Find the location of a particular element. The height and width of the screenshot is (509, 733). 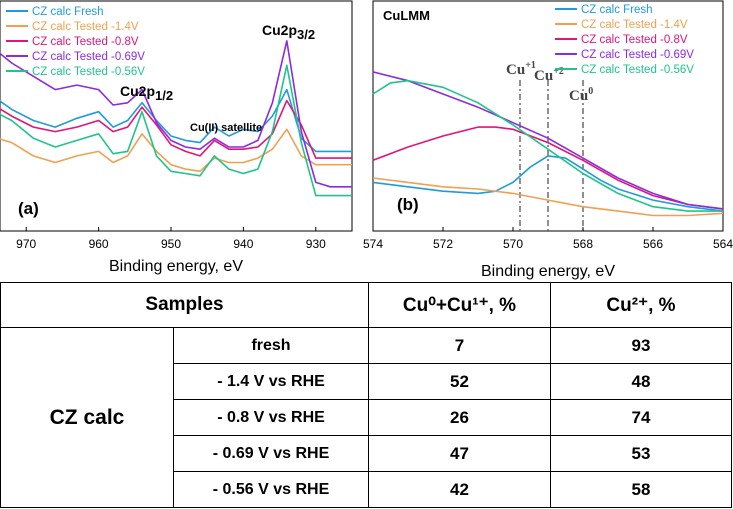

sample-label: - 0.8 V vs RHE is located at coordinates (271, 417).